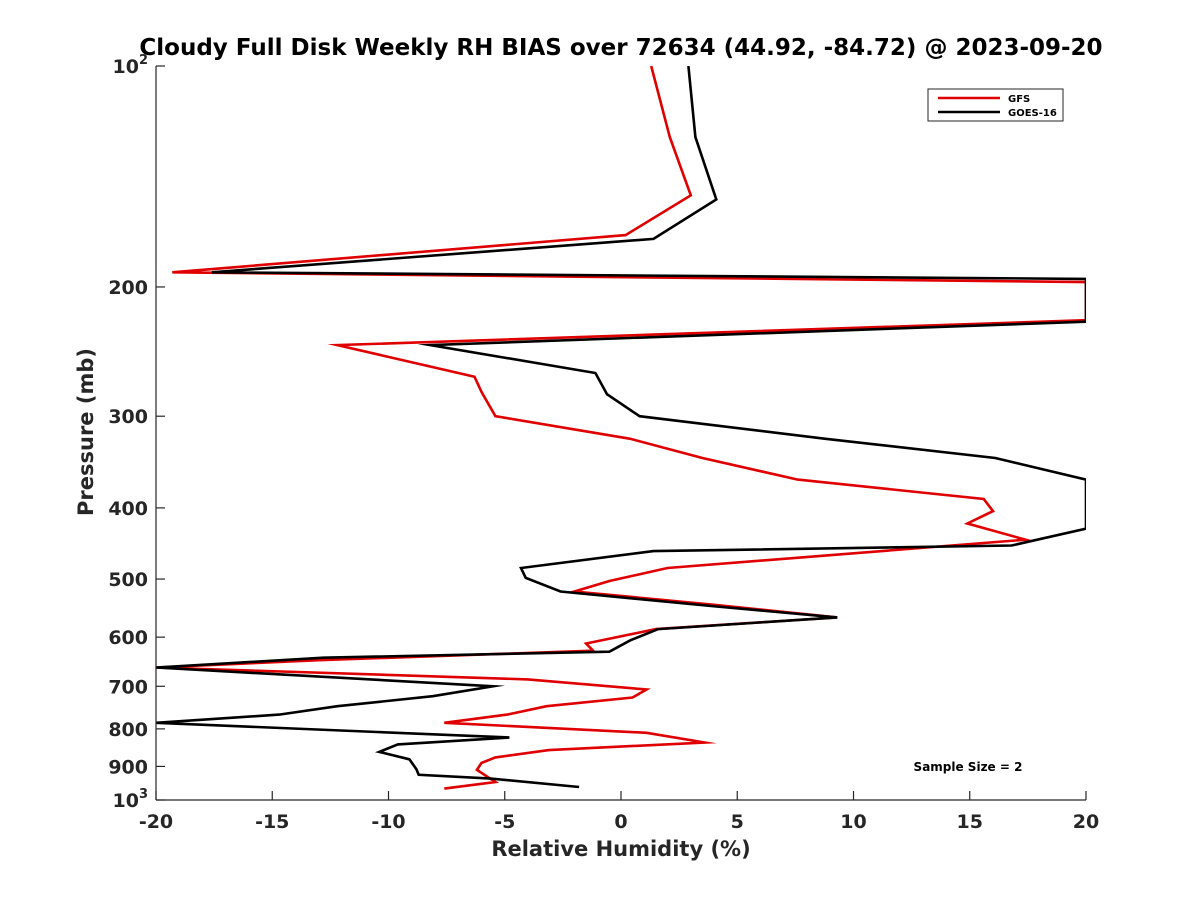  Describe the element at coordinates (1086, 822) in the screenshot. I see `x-tick-label: 20` at that location.